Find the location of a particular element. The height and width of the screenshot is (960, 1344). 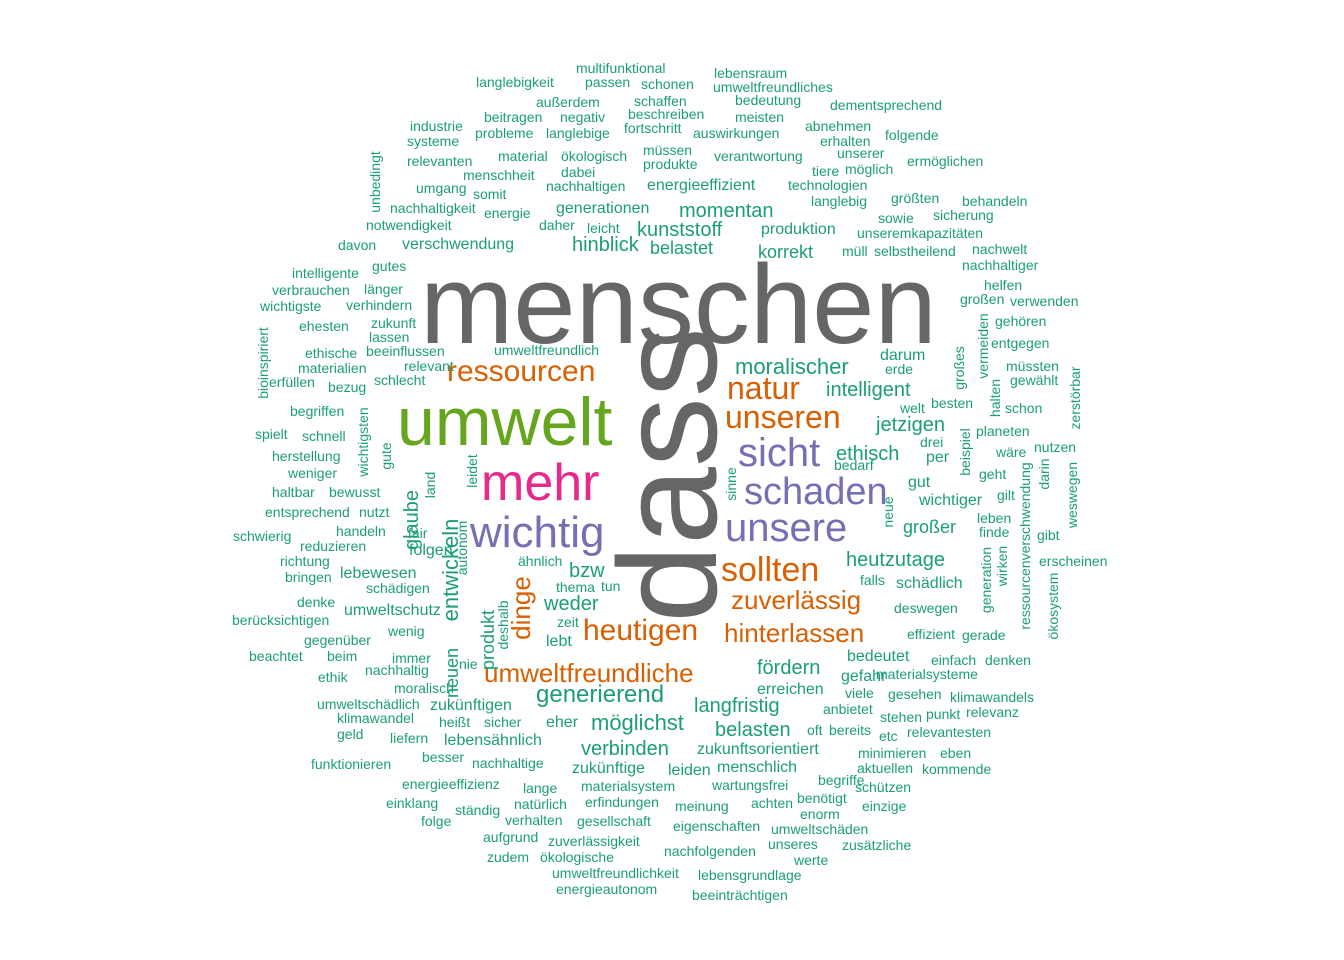

word-neue: neue is located at coordinates (888, 511).